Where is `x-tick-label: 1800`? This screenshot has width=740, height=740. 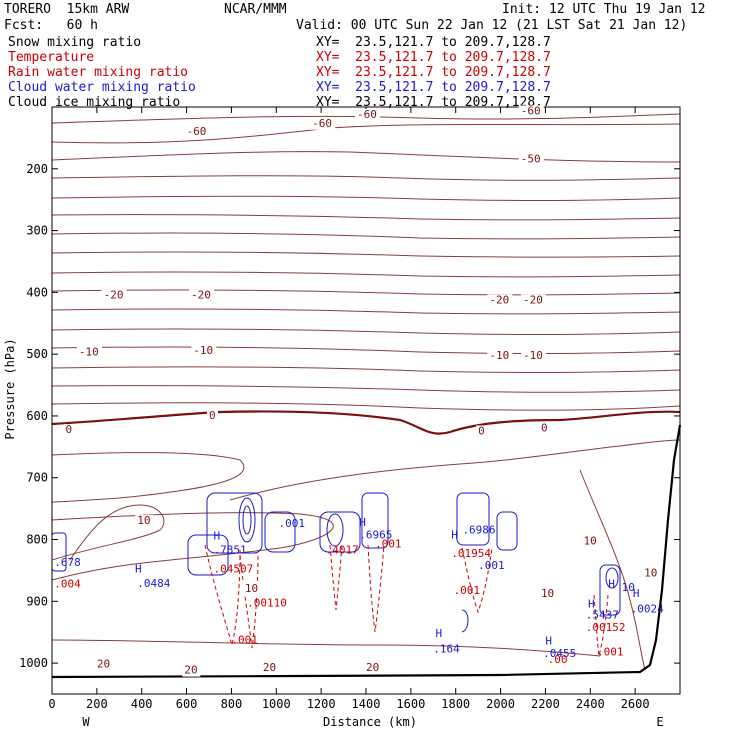
x-tick-label: 1800 is located at coordinates (455, 704).